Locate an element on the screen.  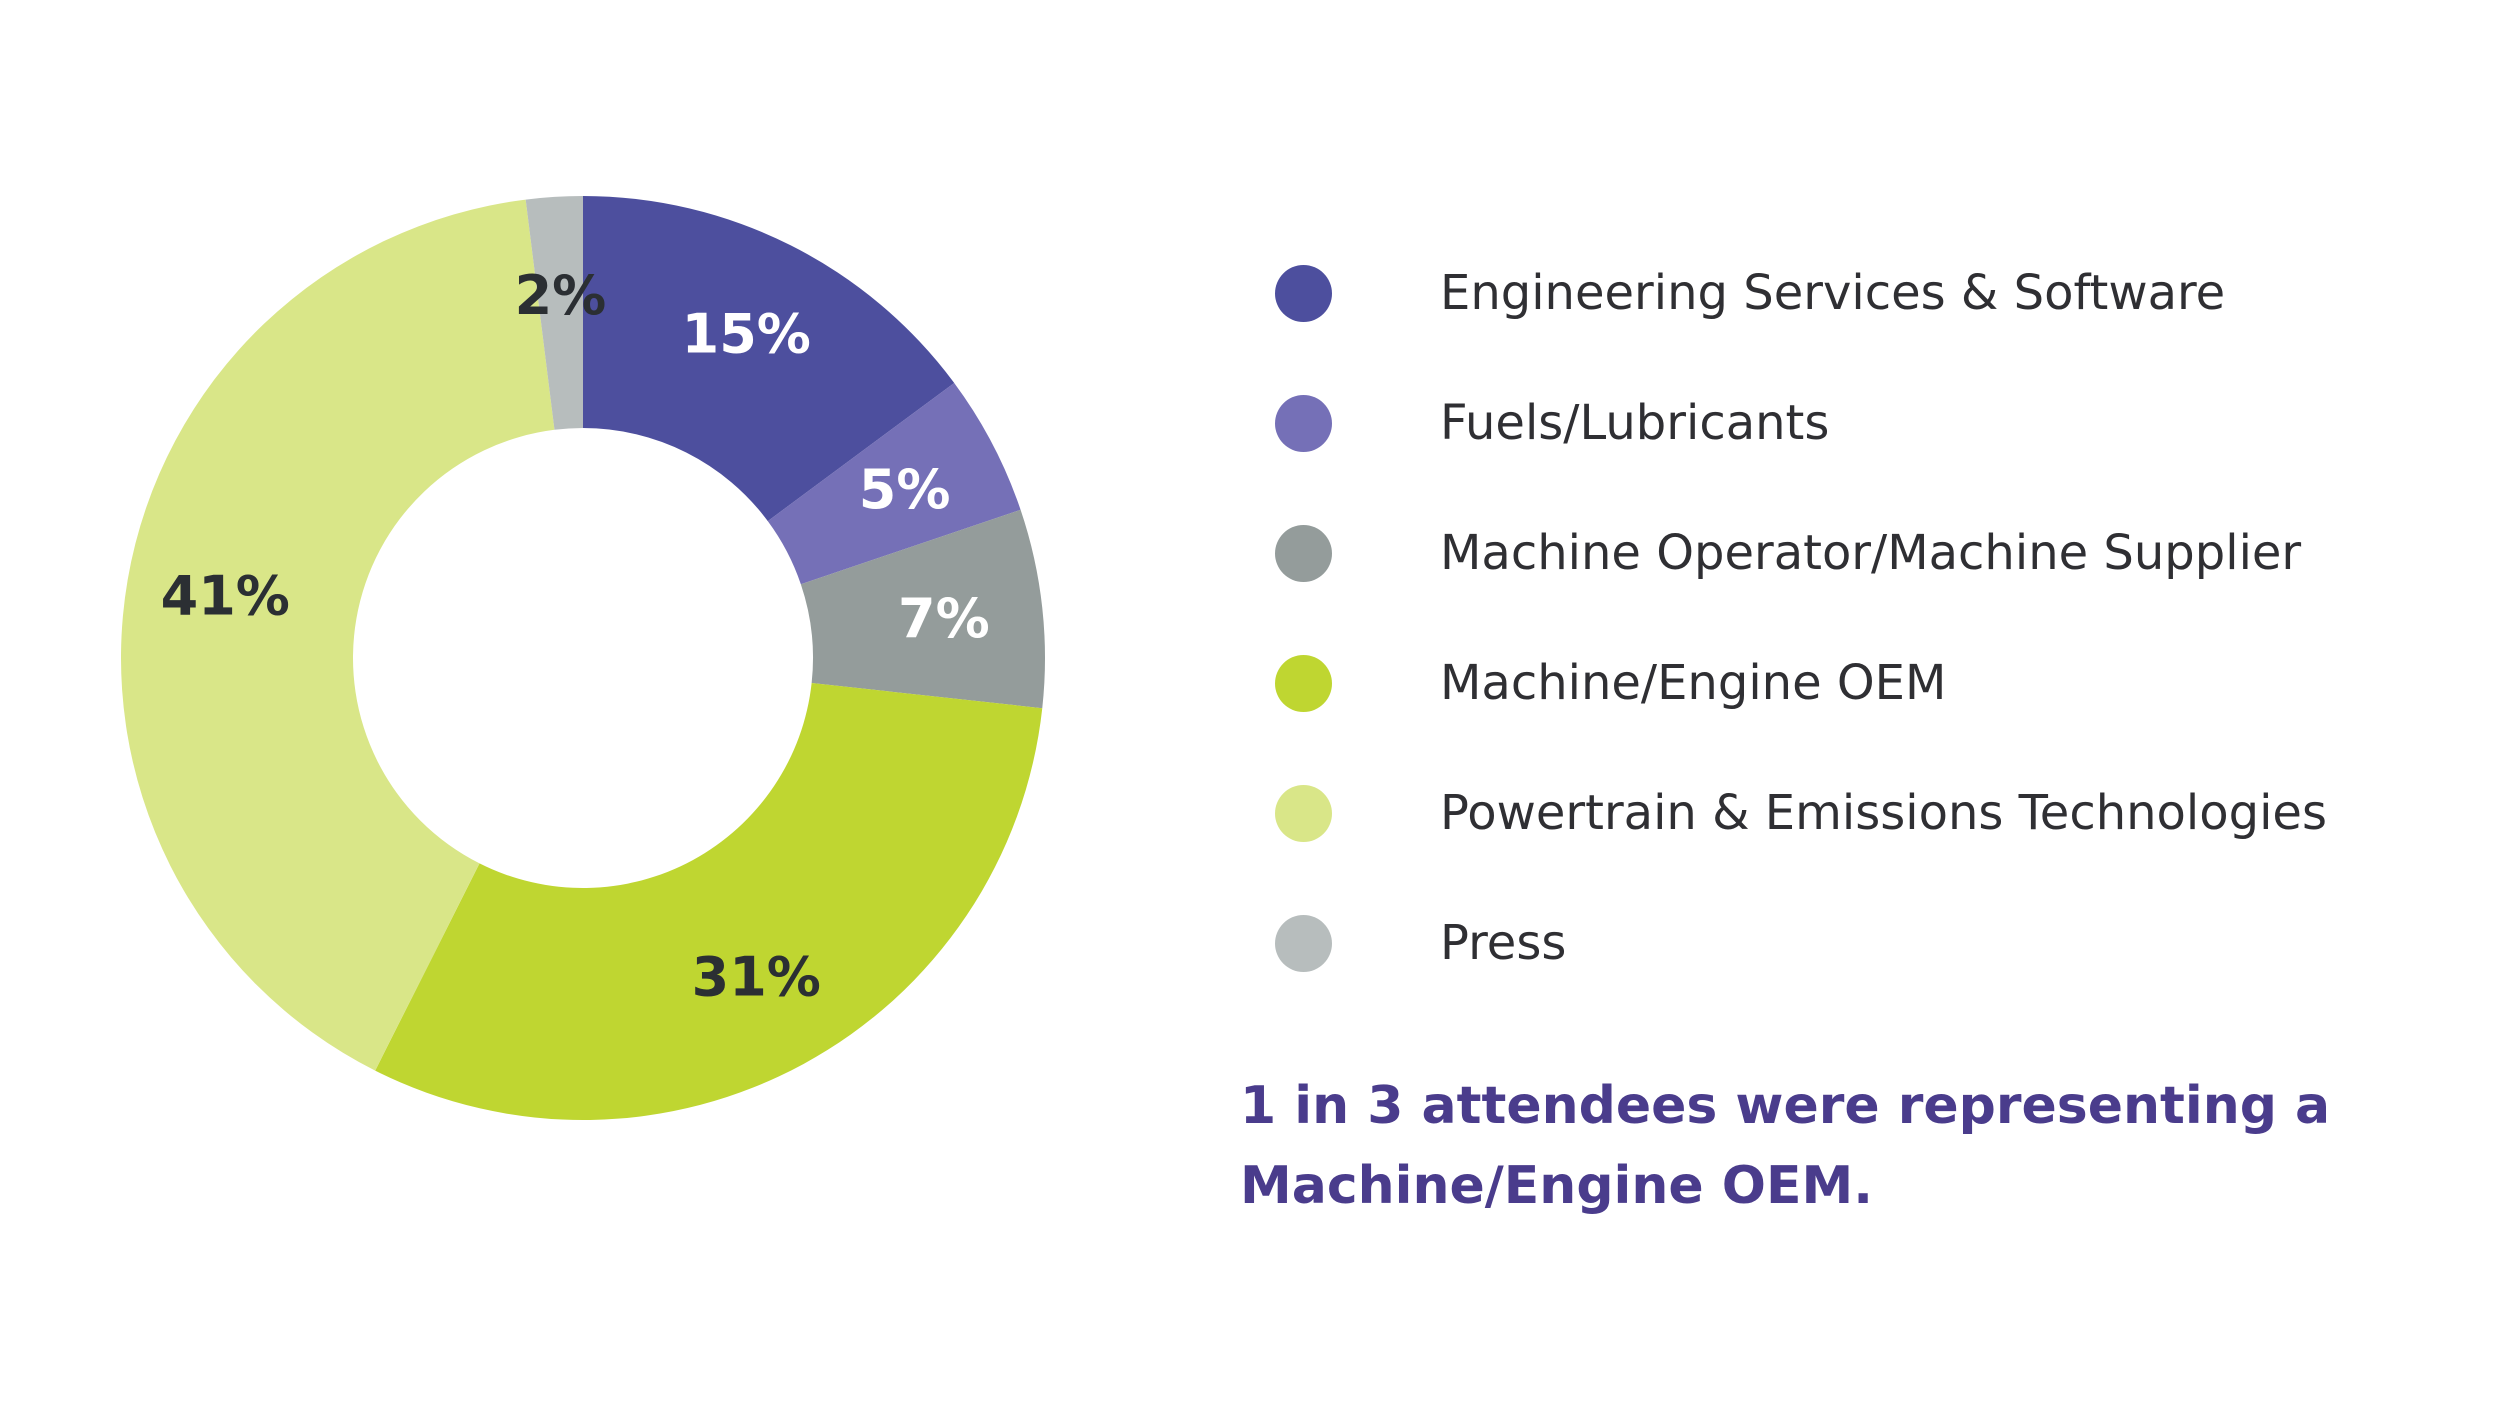
donut-slice-machine-operator-machine-supplier is located at coordinates (923, 609).